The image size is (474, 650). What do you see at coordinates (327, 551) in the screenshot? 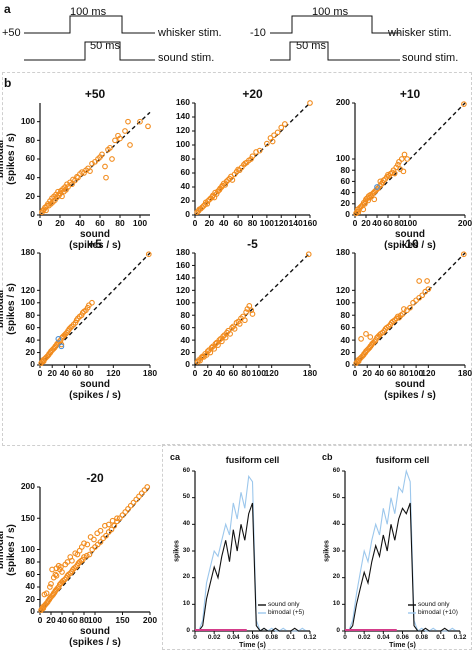
I see `y-axis-label: spikes` at bounding box center [327, 551].